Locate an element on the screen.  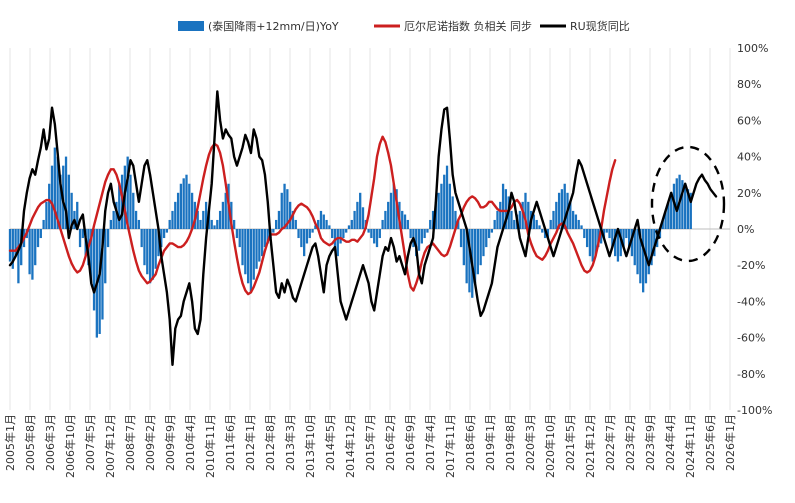
x-tick-label: 2022年7月 is located at coordinates (610, 442).